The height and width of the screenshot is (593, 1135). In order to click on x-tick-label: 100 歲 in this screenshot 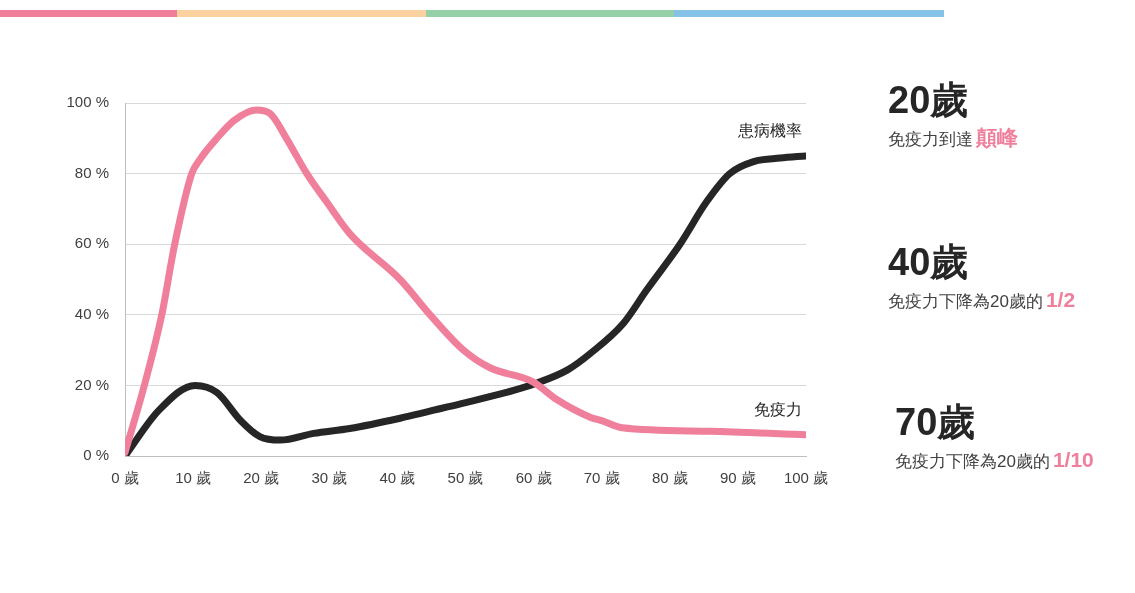, I will do `click(806, 478)`.